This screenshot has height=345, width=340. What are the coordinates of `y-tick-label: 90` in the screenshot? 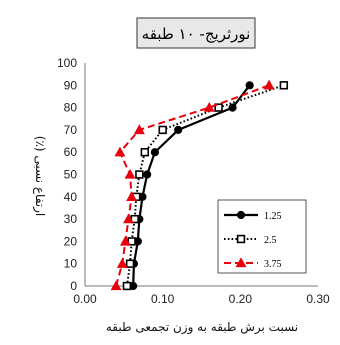 It's located at (71, 85).